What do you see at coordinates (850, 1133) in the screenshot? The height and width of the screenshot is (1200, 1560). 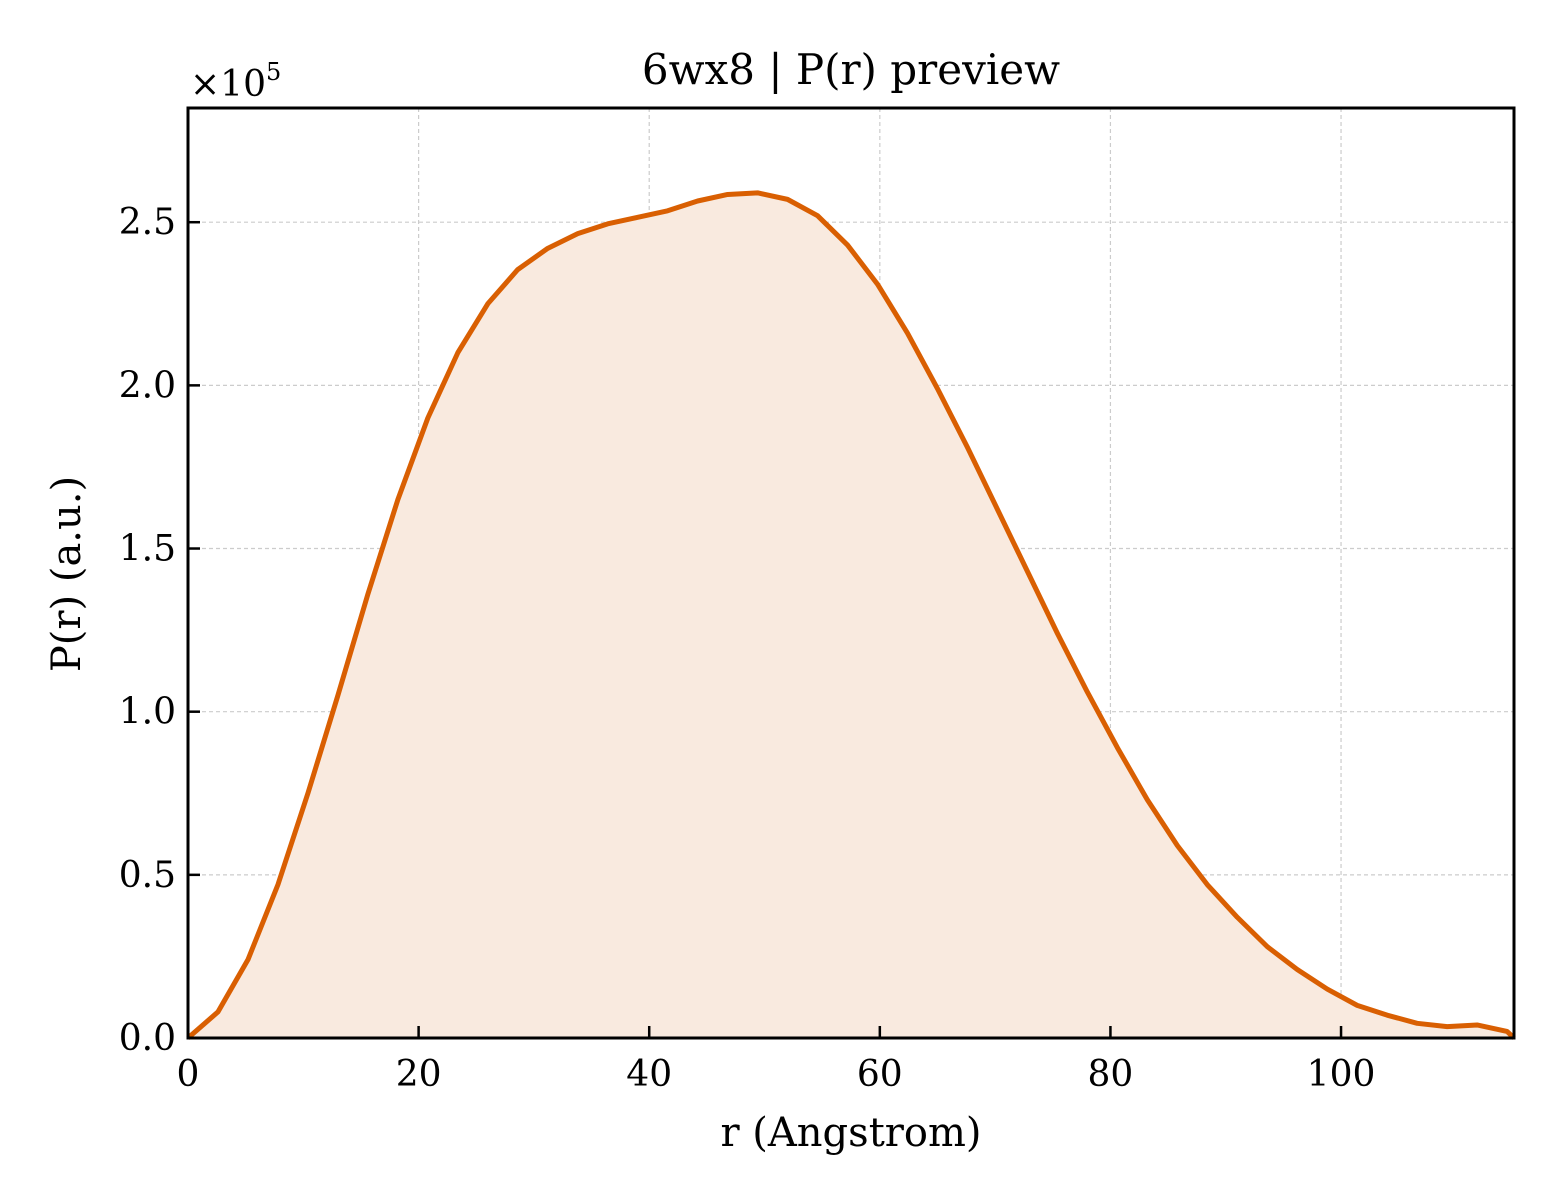 I see `x-axis-label: r (Angstrom)` at bounding box center [850, 1133].